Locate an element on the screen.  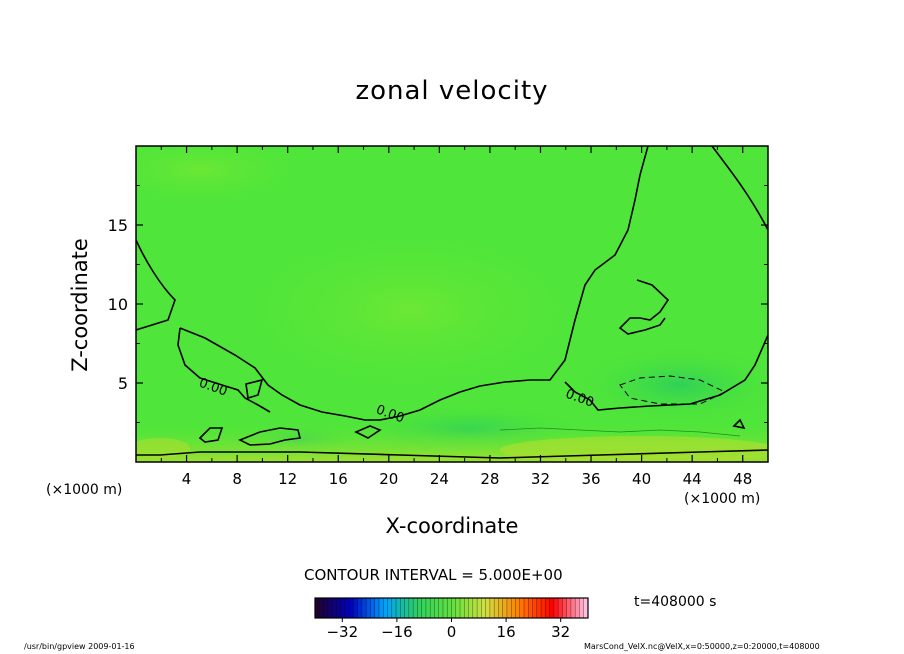
y-tick-label: 5 is located at coordinates (123, 383).